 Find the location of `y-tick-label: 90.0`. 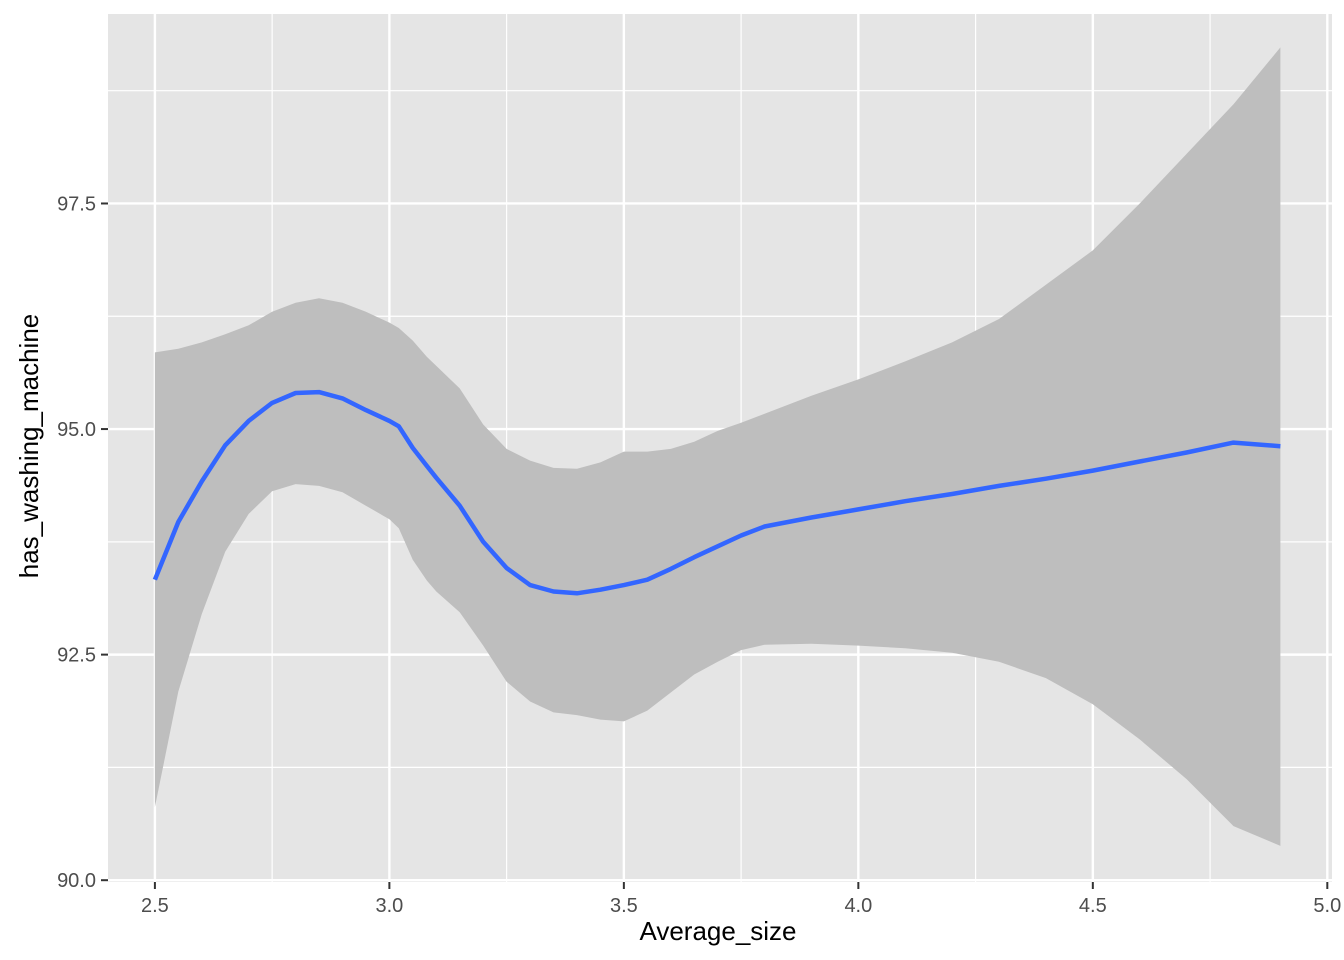

y-tick-label: 90.0 is located at coordinates (76, 881).